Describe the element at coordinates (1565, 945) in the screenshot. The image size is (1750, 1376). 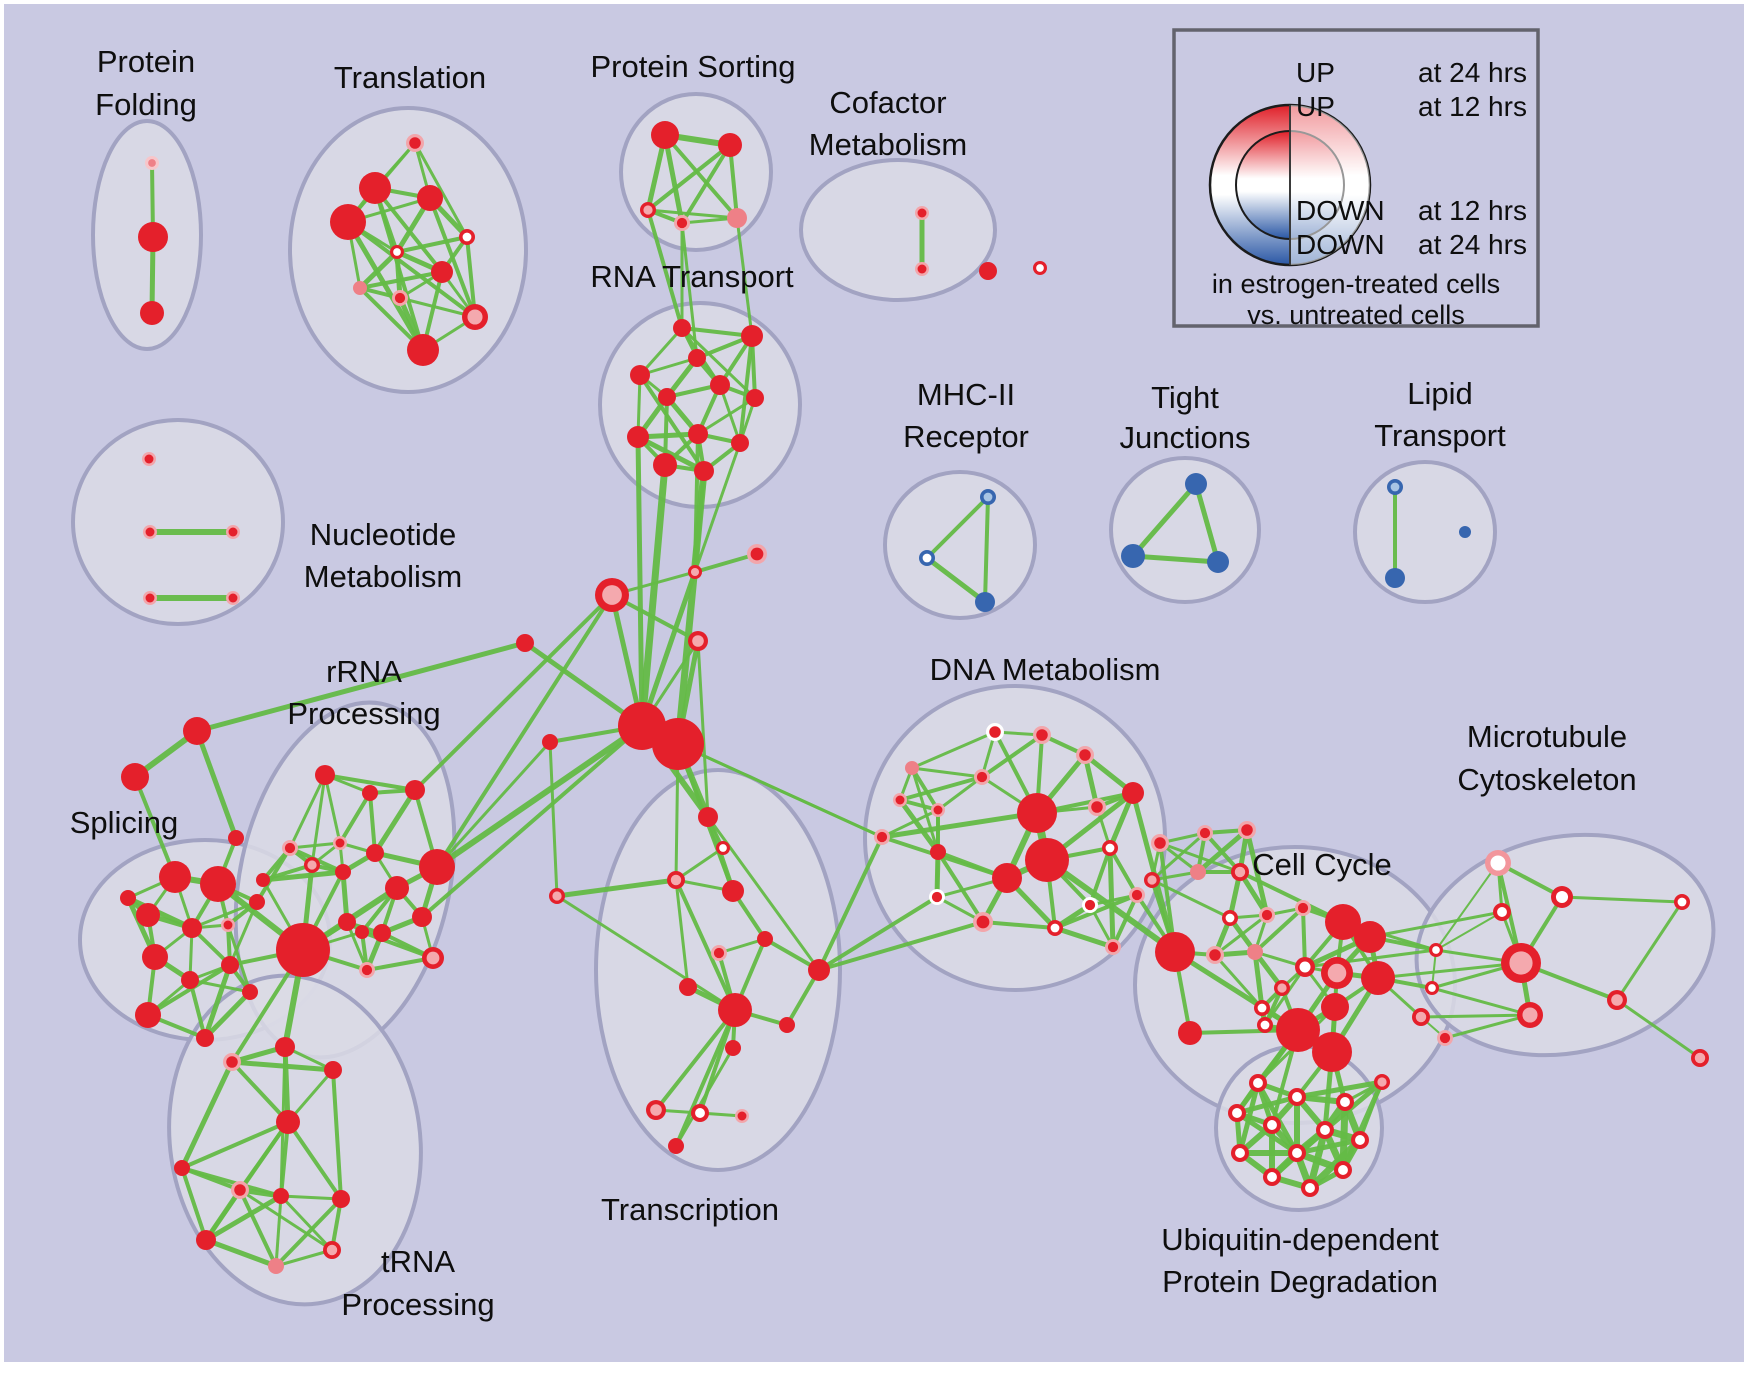
I see `cluster-ellipse-microtubule-cytoskeleton` at that location.